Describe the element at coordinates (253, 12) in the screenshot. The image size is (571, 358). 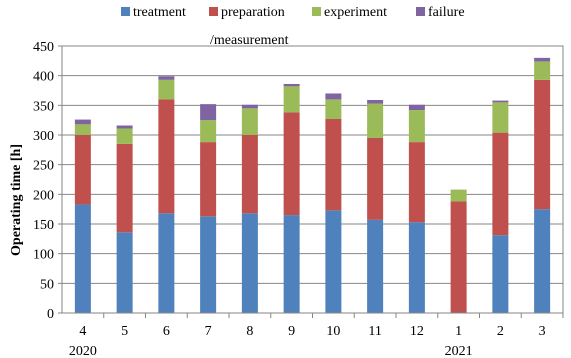
I see `legend-label-preparation: preparation` at that location.